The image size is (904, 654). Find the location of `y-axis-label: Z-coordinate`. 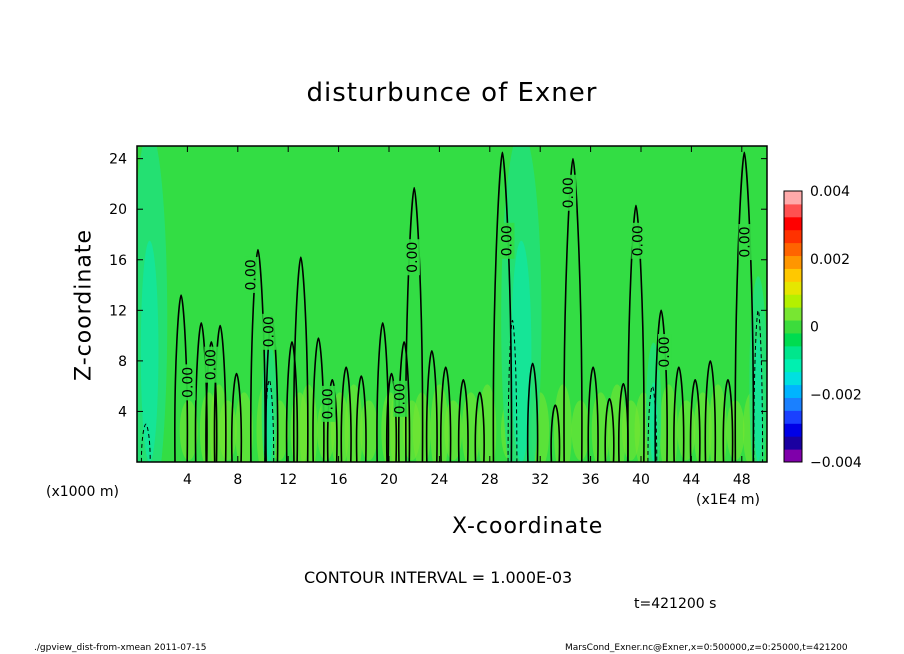

y-axis-label: Z-coordinate is located at coordinates (84, 305).